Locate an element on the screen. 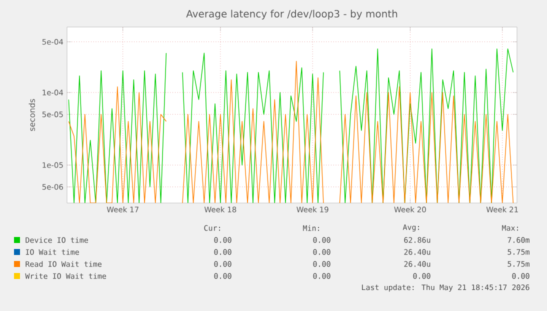 The image size is (547, 311). y-axis-title: seconds is located at coordinates (31, 115).